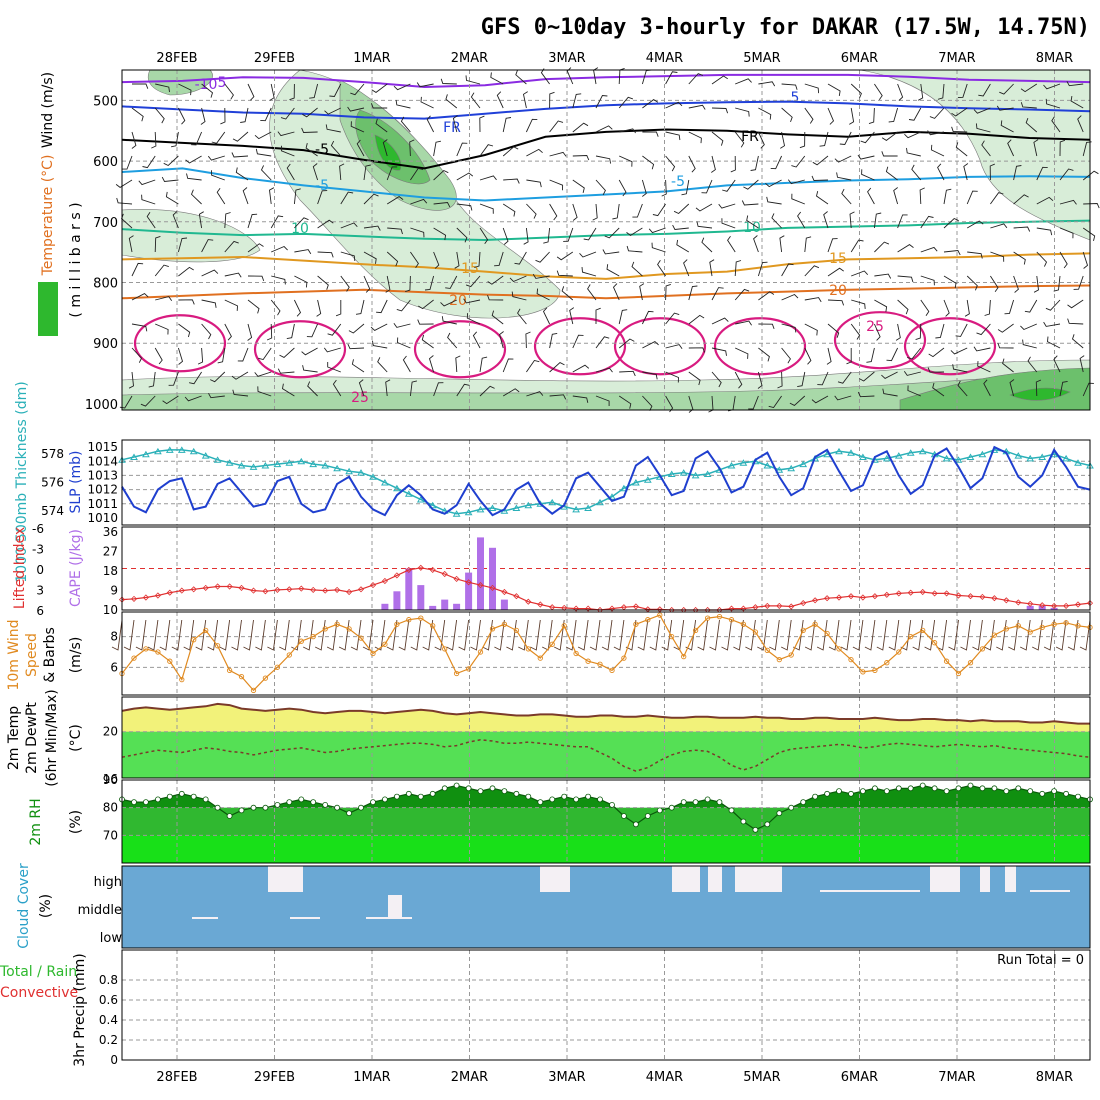  I want to click on date-label-bottom: 28FEB, so click(176, 1077).